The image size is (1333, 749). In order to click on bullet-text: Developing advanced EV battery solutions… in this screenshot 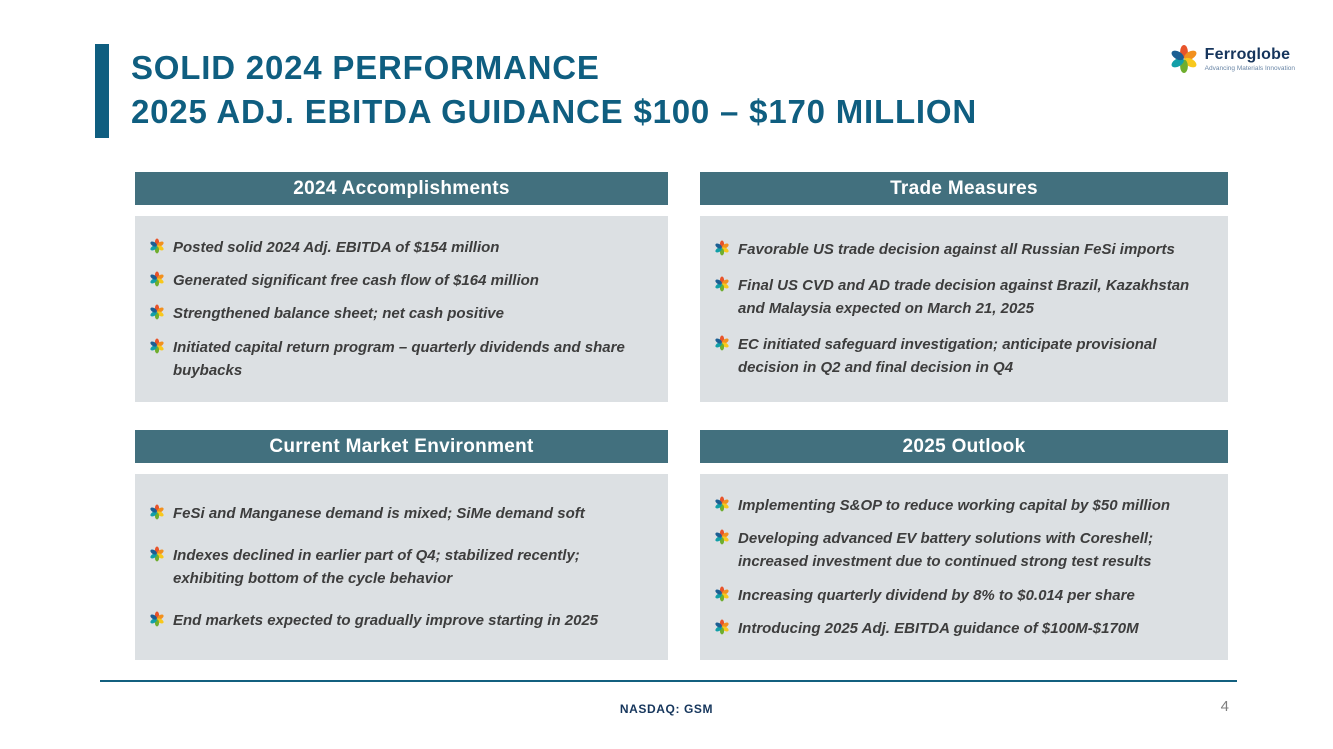, I will do `click(946, 550)`.